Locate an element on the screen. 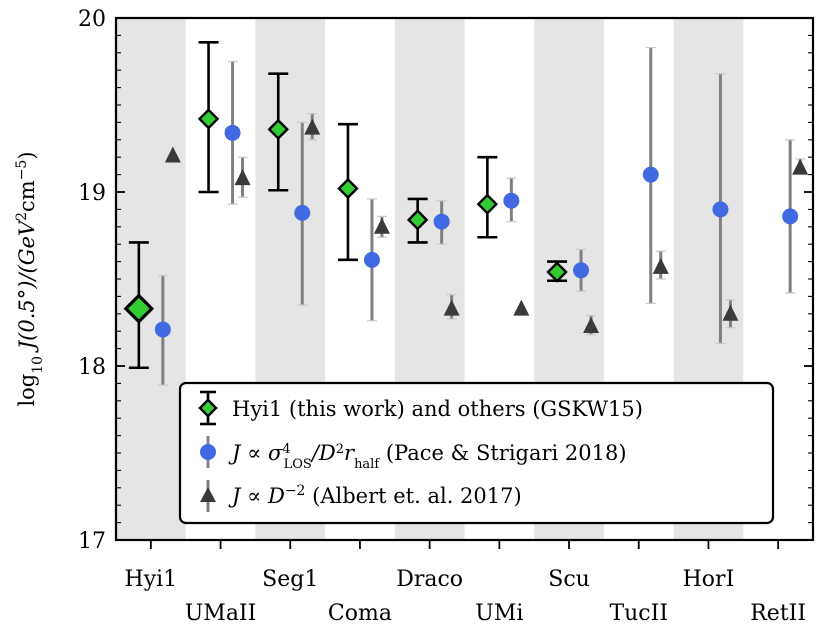 Image resolution: width=830 pixels, height=635 pixels. point-circle-draco is located at coordinates (441, 222).